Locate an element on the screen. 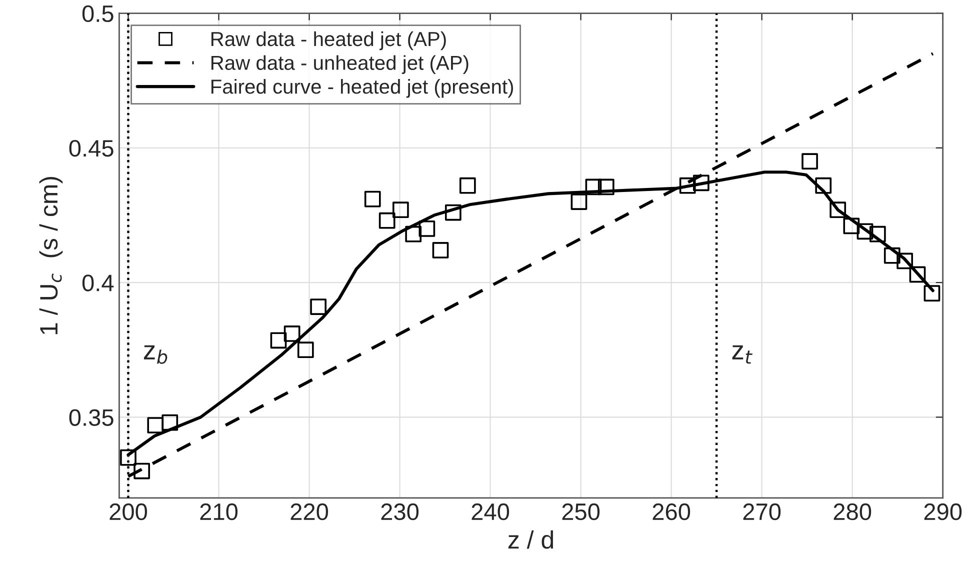 This screenshot has width=969, height=577. x-tick-label: 240 is located at coordinates (491, 511).